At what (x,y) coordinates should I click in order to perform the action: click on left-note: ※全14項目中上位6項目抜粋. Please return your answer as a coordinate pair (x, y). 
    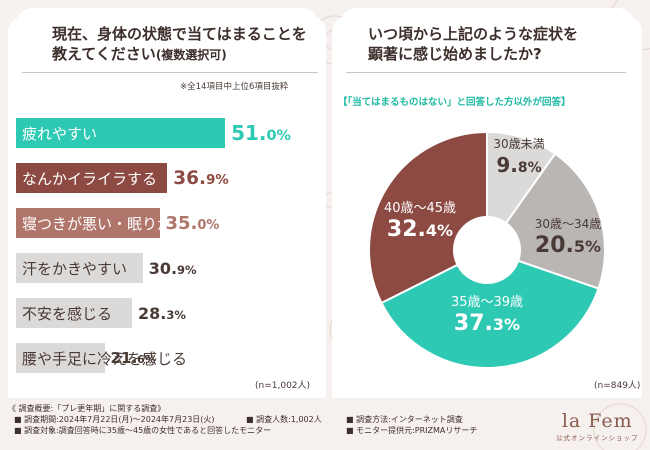
    Looking at the image, I should click on (234, 87).